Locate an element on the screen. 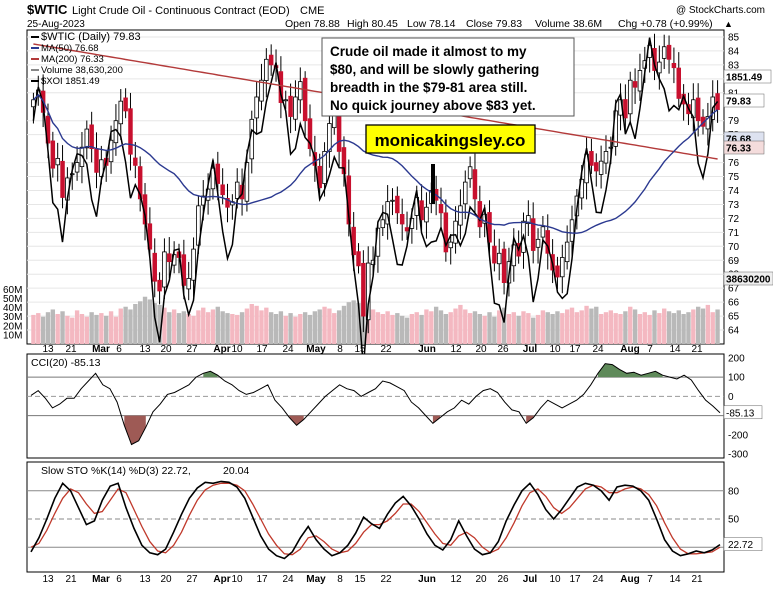 This screenshot has width=773, height=589. volume-tick-label: 60M is located at coordinates (12, 290).